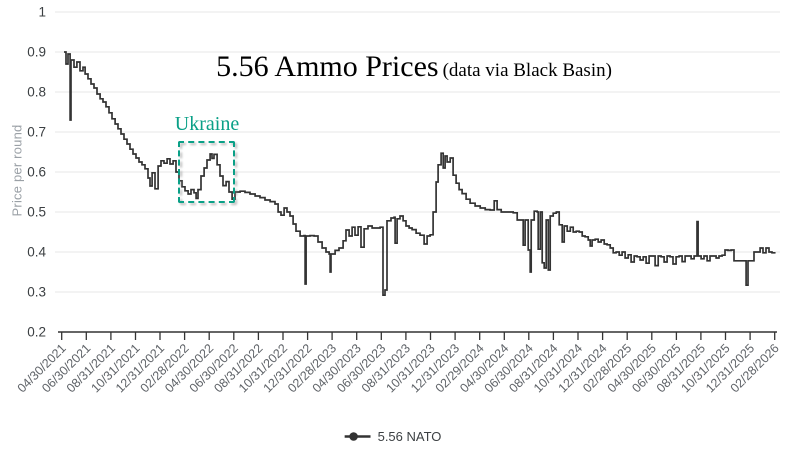  Describe the element at coordinates (206, 172) in the screenshot. I see `ukraine-annotation-box` at that location.